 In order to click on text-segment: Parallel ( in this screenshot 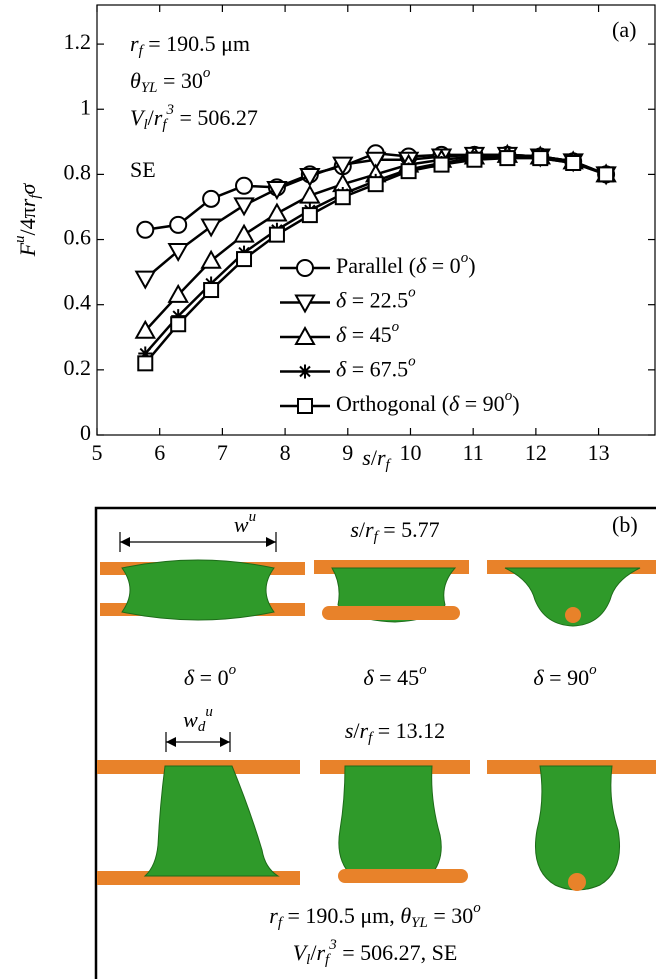, I will do `click(376, 265)`.